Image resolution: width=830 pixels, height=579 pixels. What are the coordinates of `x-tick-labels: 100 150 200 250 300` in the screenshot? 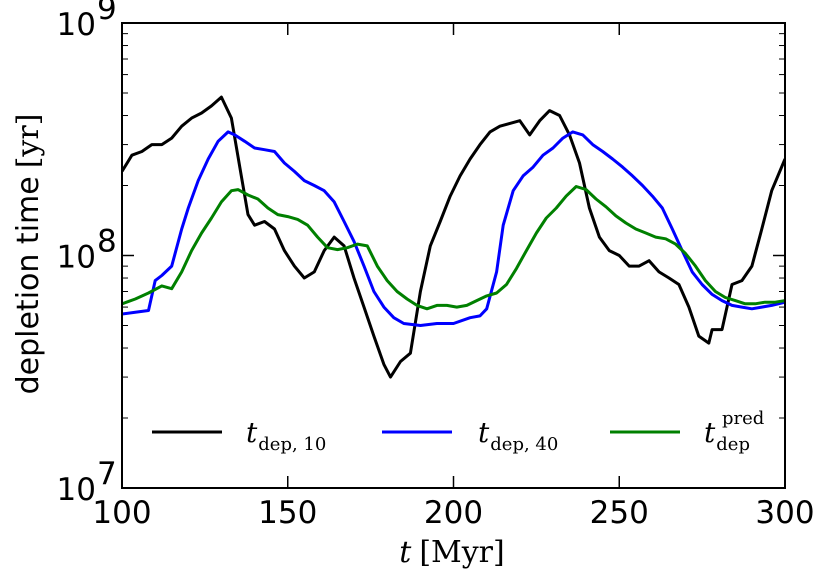 It's located at (453, 513).